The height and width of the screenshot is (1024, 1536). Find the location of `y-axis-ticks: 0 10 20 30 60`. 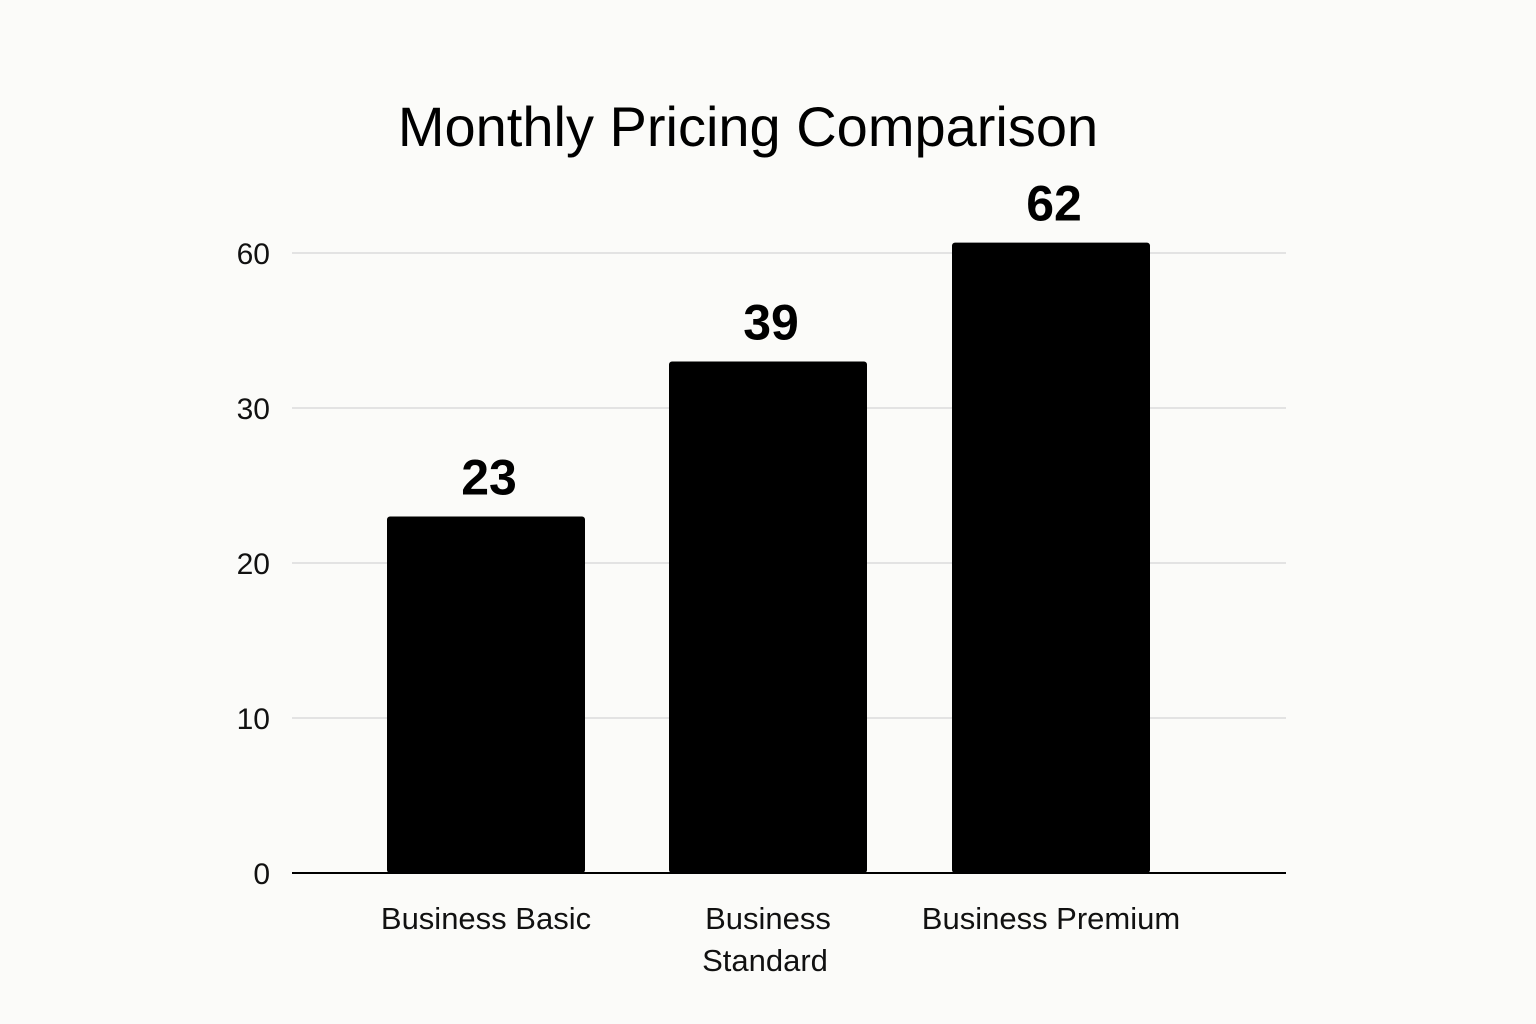

y-axis-ticks: 0 10 20 30 60 is located at coordinates (253, 564).